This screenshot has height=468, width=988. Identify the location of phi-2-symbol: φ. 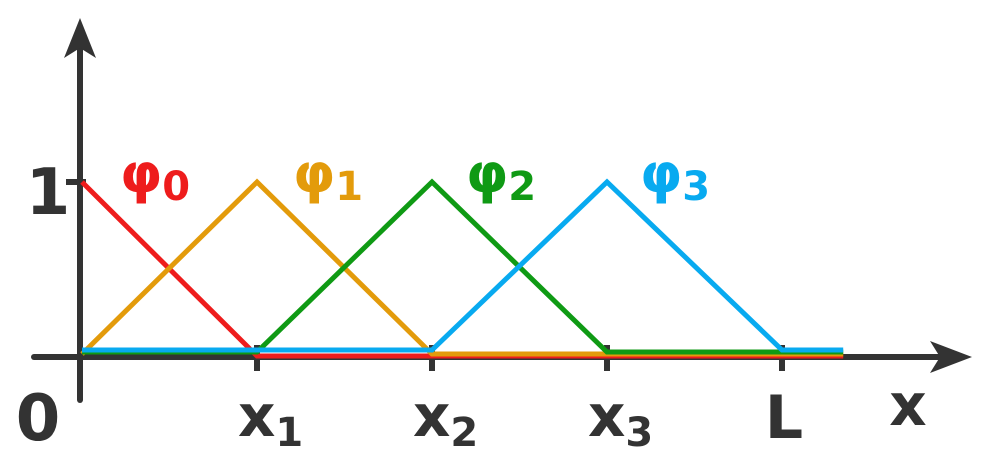
(487, 173).